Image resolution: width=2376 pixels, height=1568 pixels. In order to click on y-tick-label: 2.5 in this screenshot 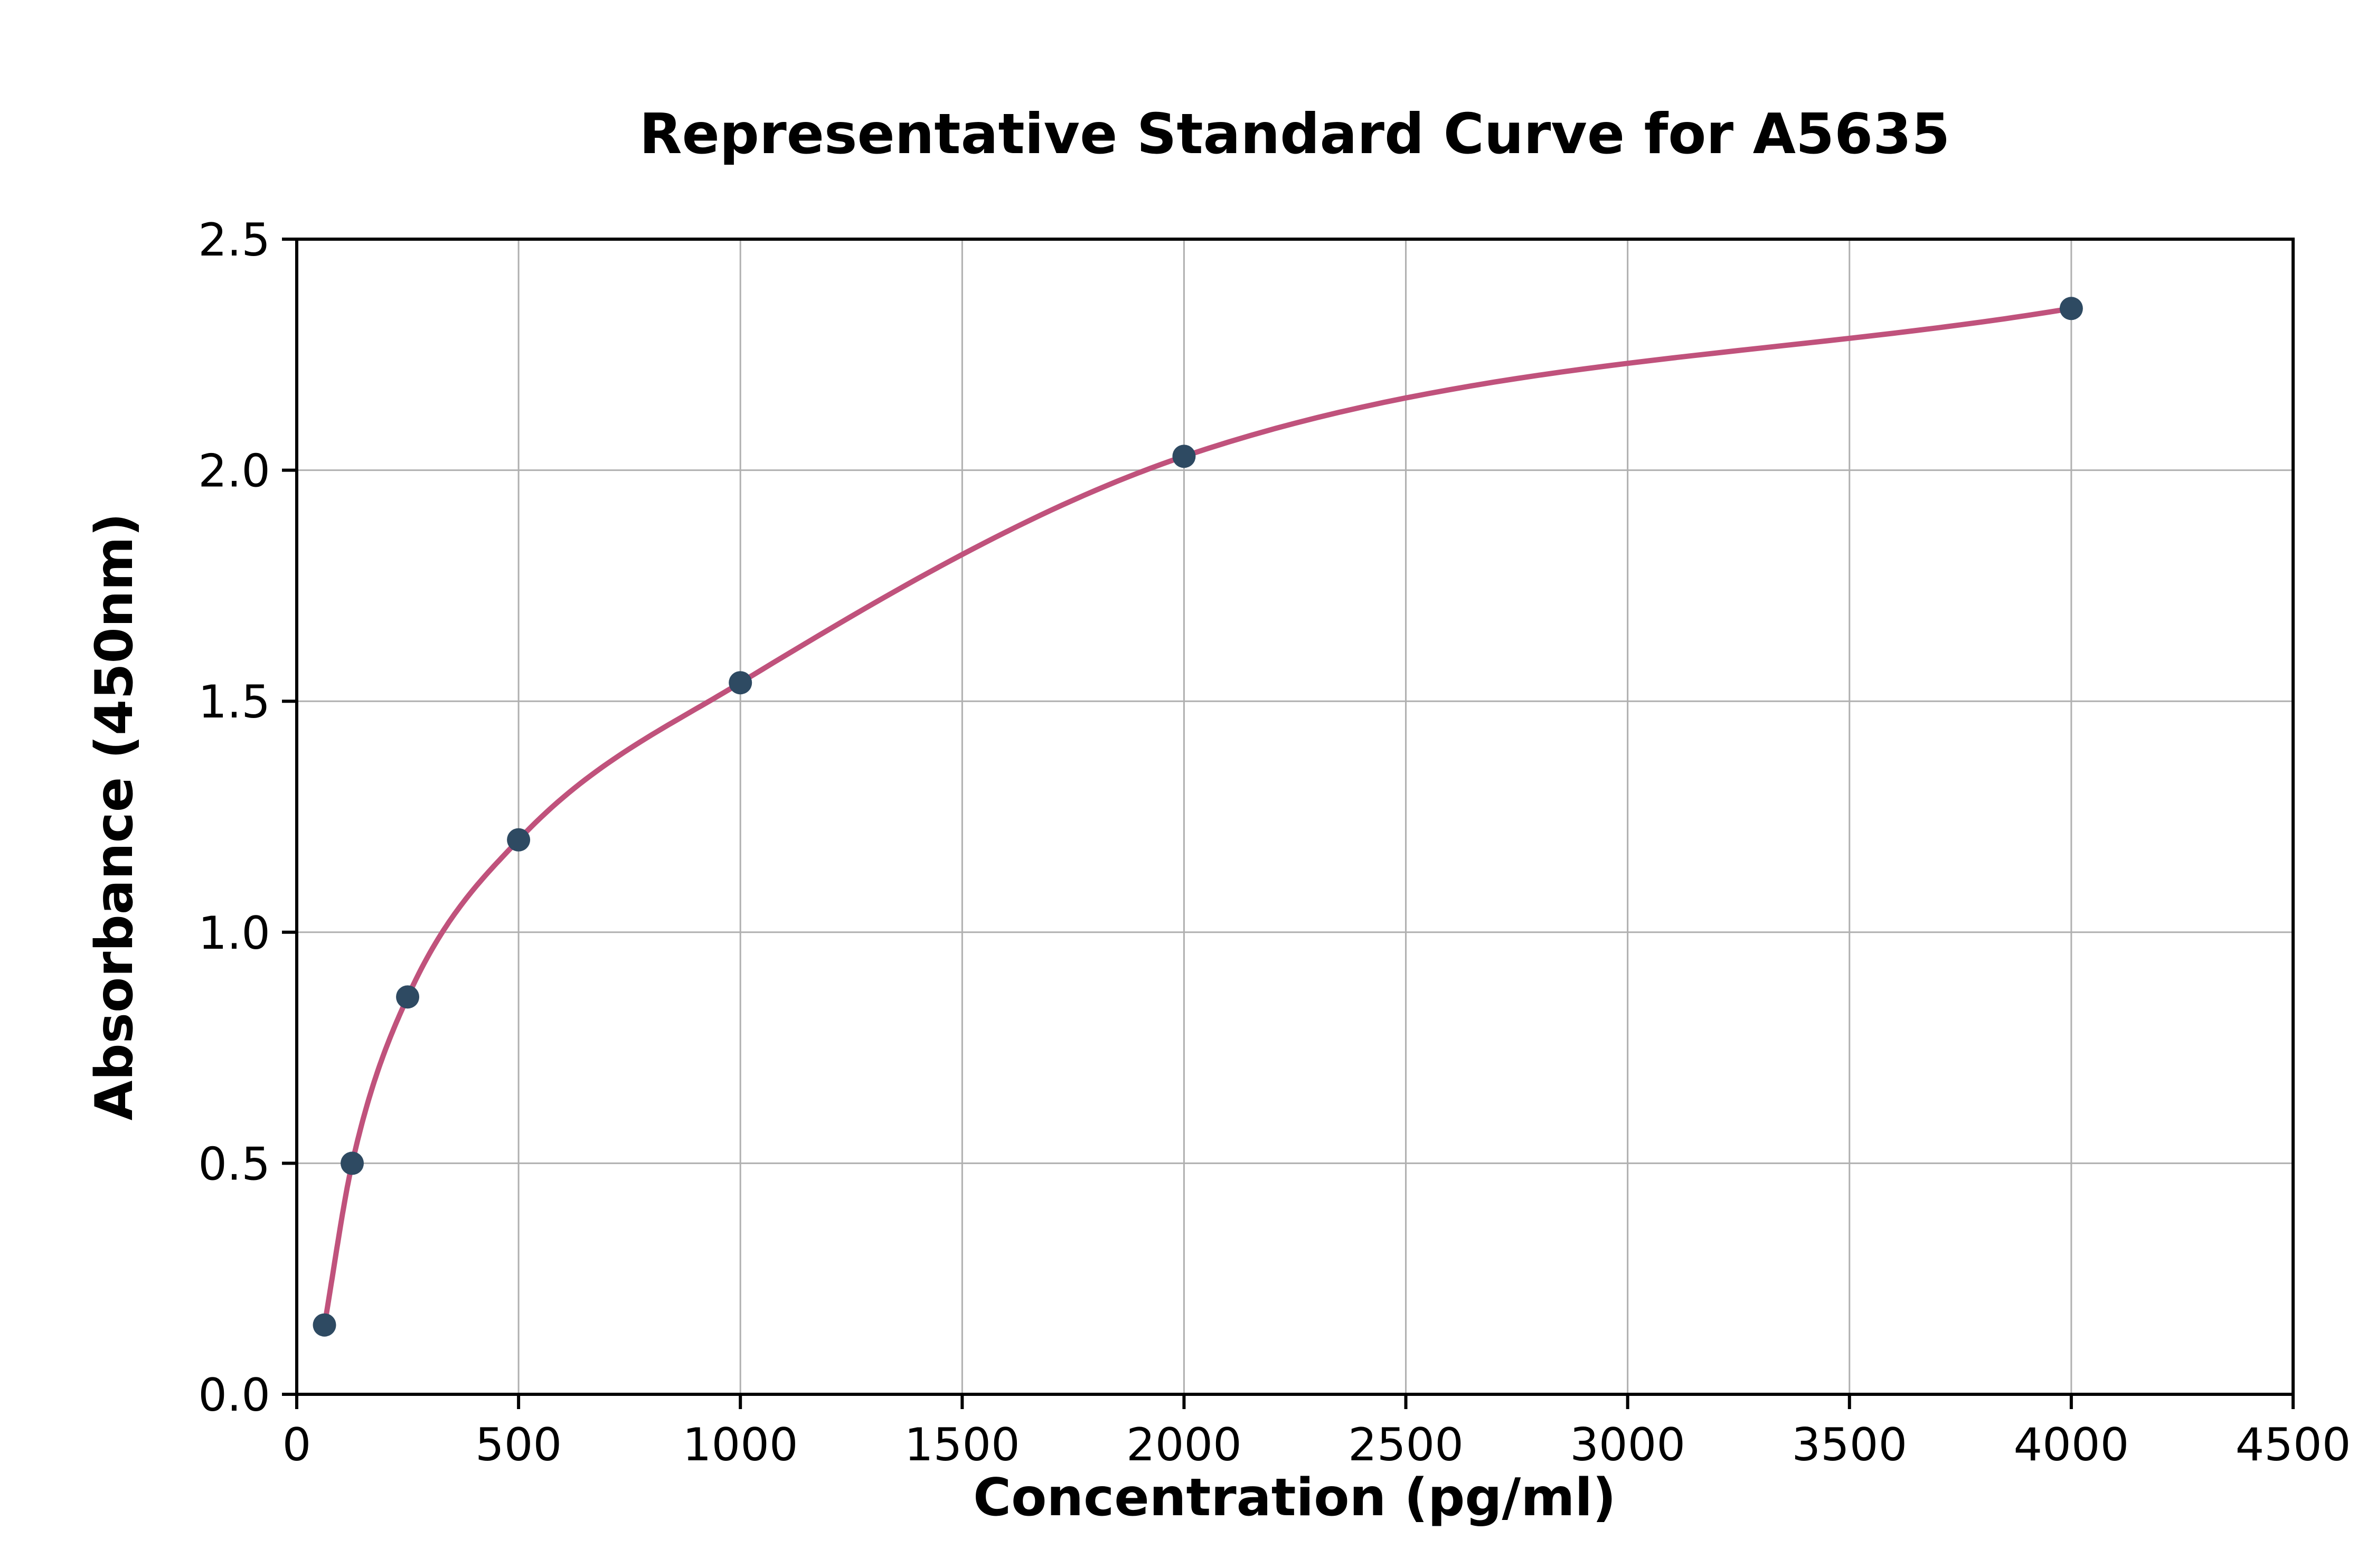, I will do `click(234, 240)`.